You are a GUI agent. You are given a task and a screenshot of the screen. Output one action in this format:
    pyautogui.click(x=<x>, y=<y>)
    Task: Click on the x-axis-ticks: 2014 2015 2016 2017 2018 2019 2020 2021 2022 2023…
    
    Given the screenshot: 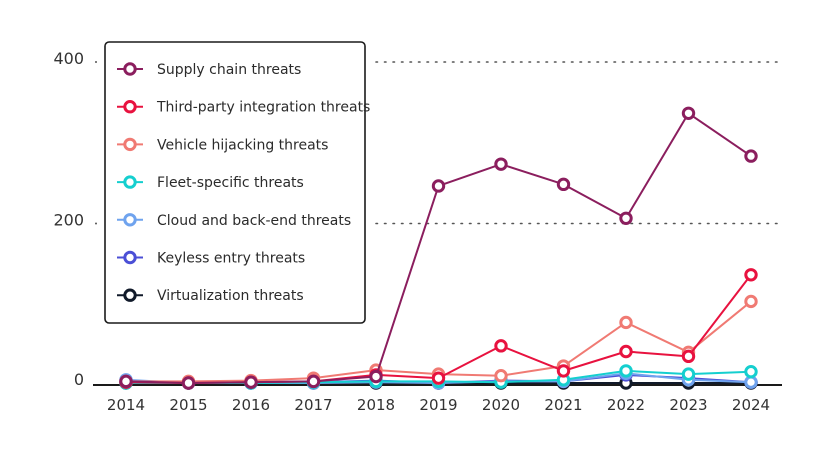 What is the action you would take?
    pyautogui.click(x=438, y=405)
    